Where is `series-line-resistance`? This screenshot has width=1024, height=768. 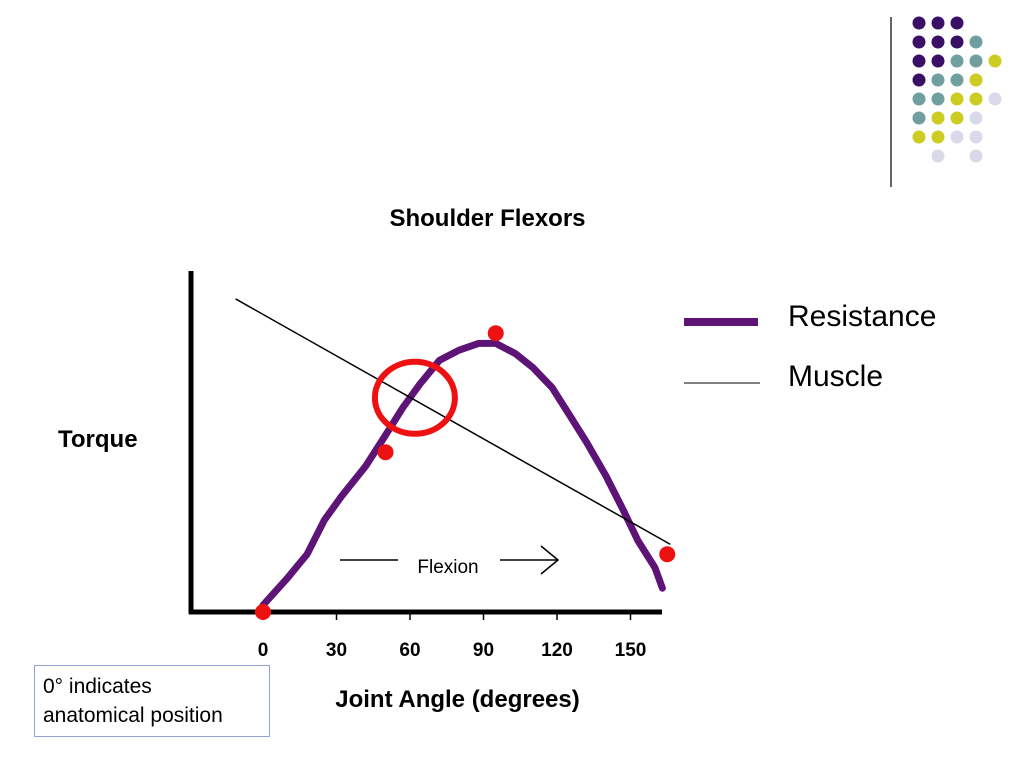 series-line-resistance is located at coordinates (462, 474).